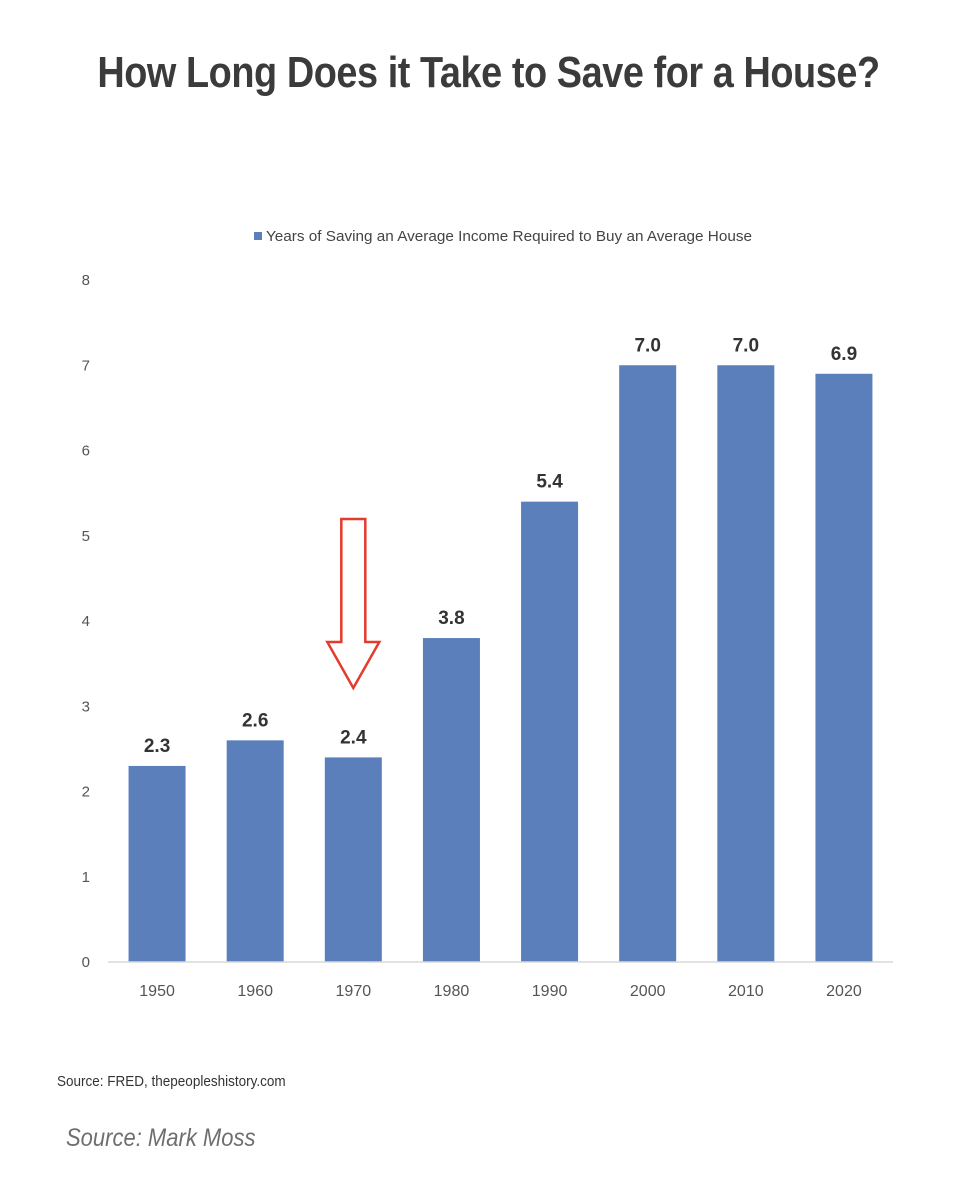 The image size is (977, 1200). I want to click on y-tick-label: 3, so click(86, 706).